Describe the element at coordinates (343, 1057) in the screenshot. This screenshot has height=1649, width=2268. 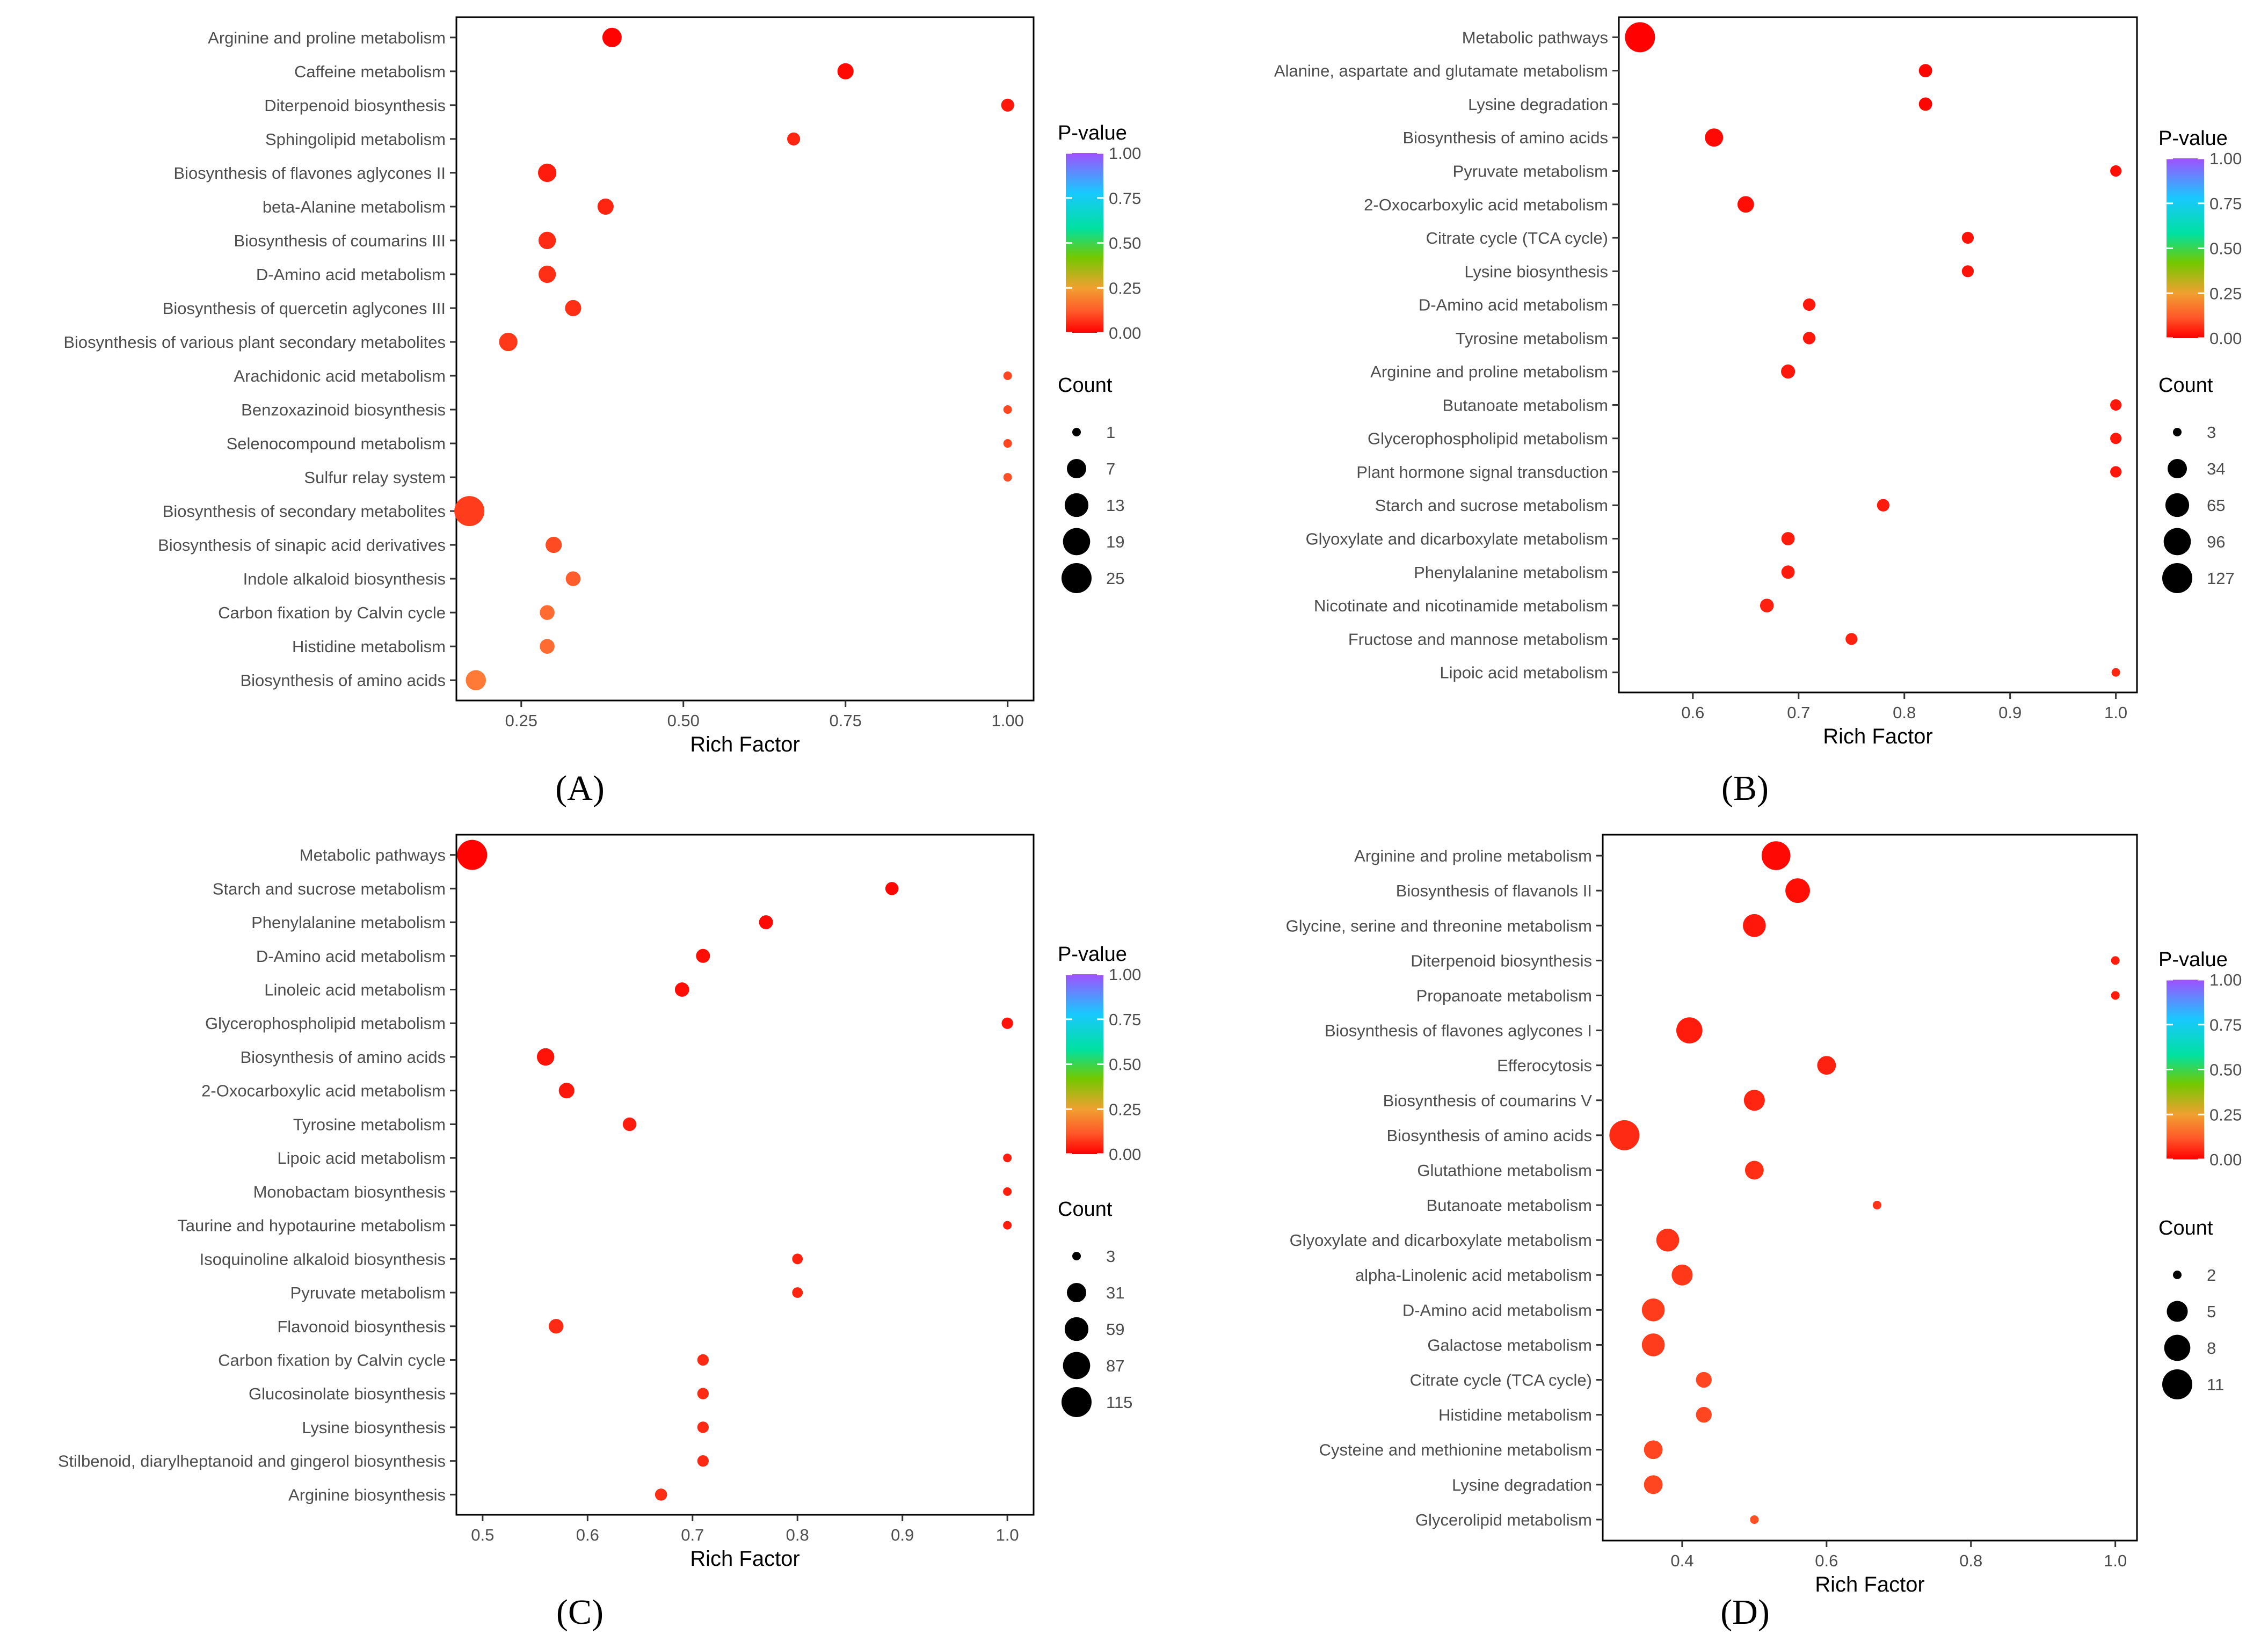
I see `y-tick-label: Biosynthesis of amino acids` at that location.